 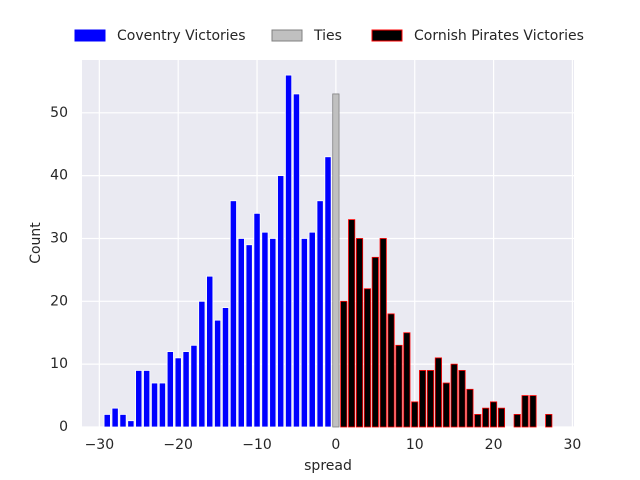 What do you see at coordinates (257, 445) in the screenshot?
I see `x-tick-label: −10` at bounding box center [257, 445].